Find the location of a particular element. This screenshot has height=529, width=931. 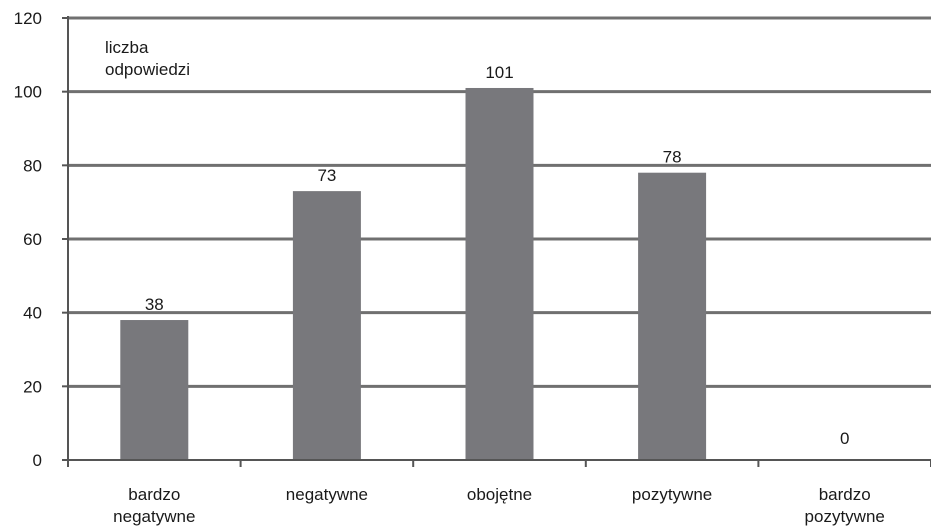

data-label-2: 101 is located at coordinates (499, 72).